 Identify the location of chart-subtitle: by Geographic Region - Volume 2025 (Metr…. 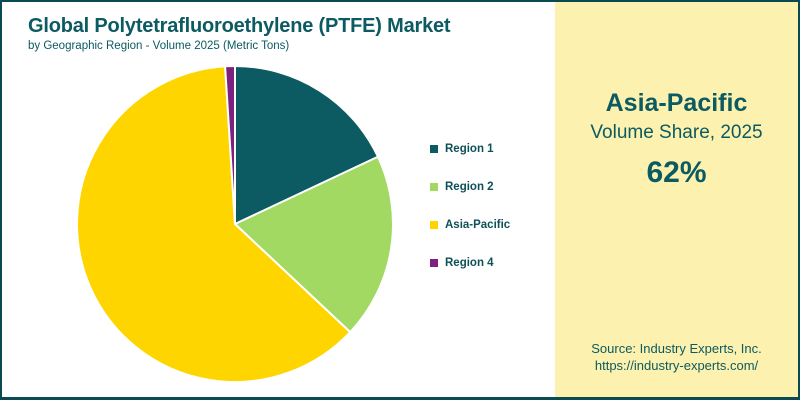
(159, 46).